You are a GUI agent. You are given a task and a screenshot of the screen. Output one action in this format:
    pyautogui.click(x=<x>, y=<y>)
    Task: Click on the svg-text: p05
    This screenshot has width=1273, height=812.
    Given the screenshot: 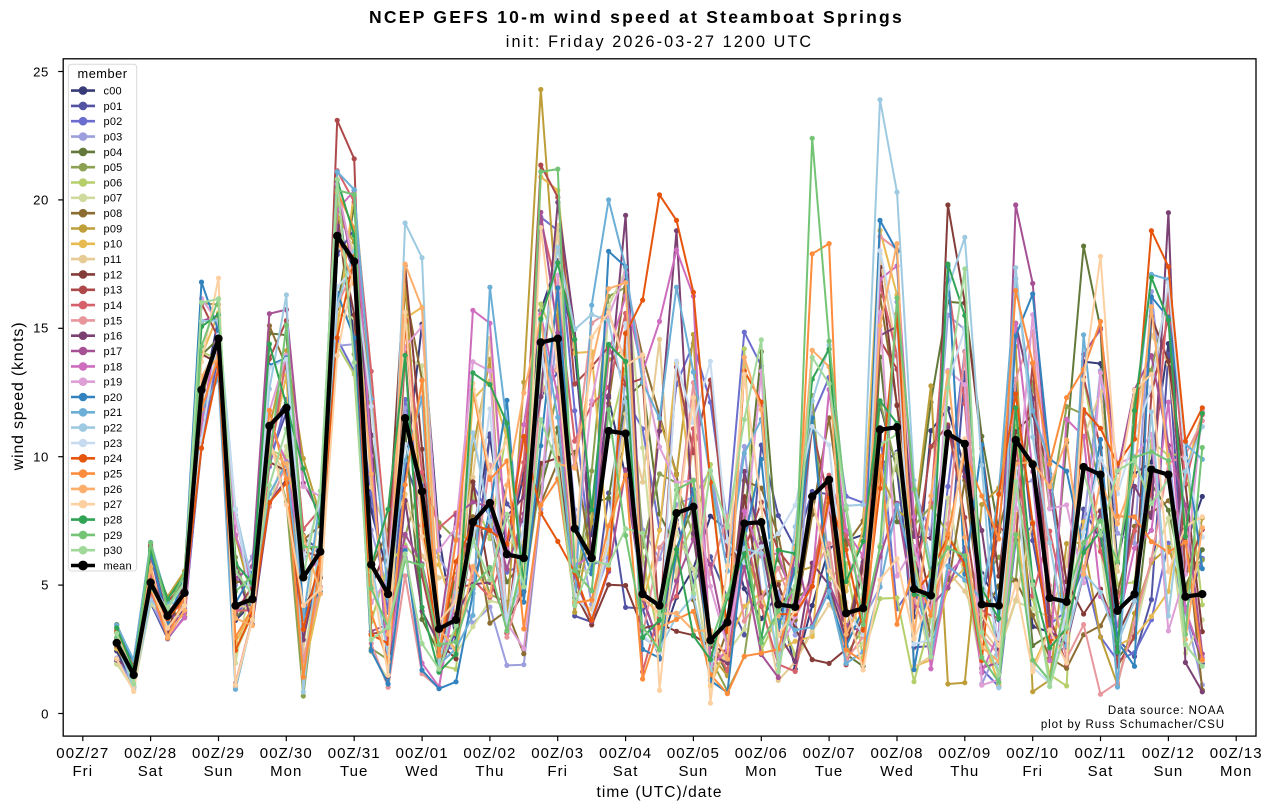 What is the action you would take?
    pyautogui.click(x=113, y=168)
    